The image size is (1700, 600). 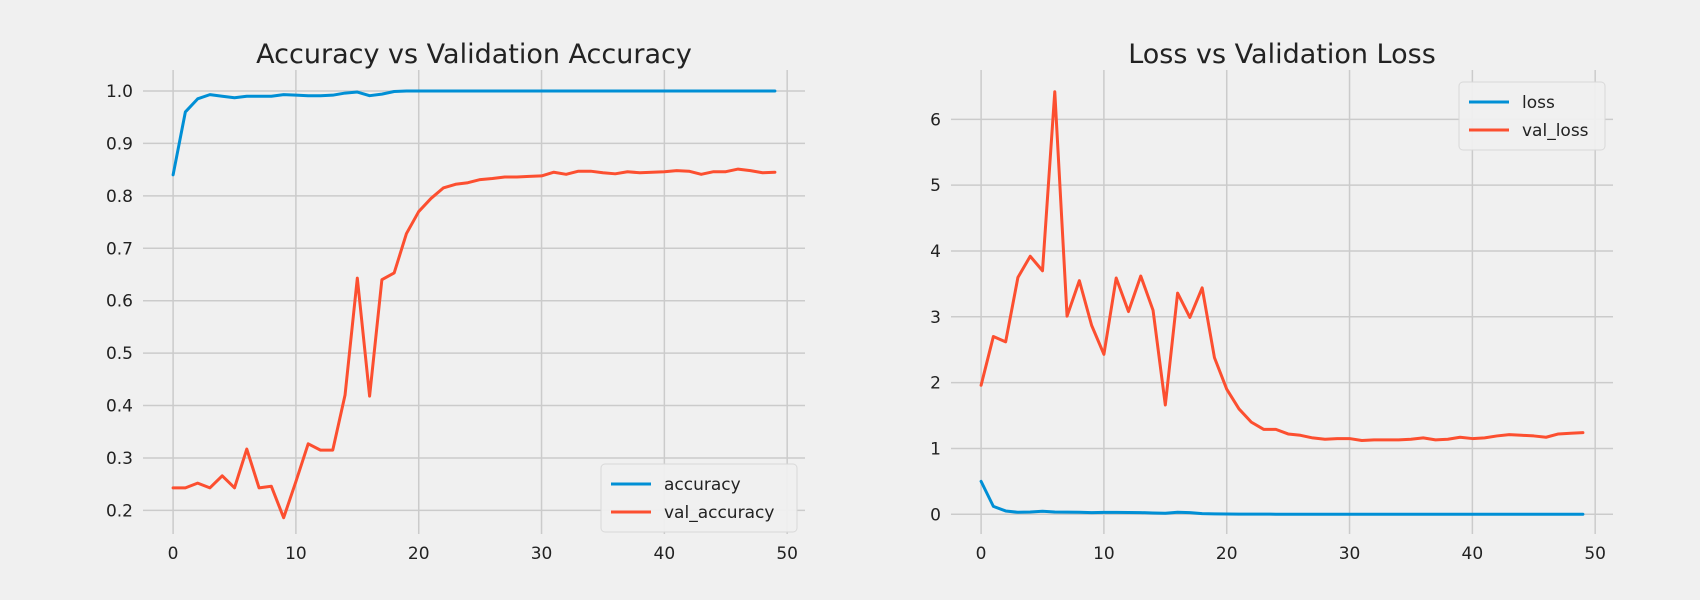 I want to click on y-tick-label: 2, so click(x=935, y=384).